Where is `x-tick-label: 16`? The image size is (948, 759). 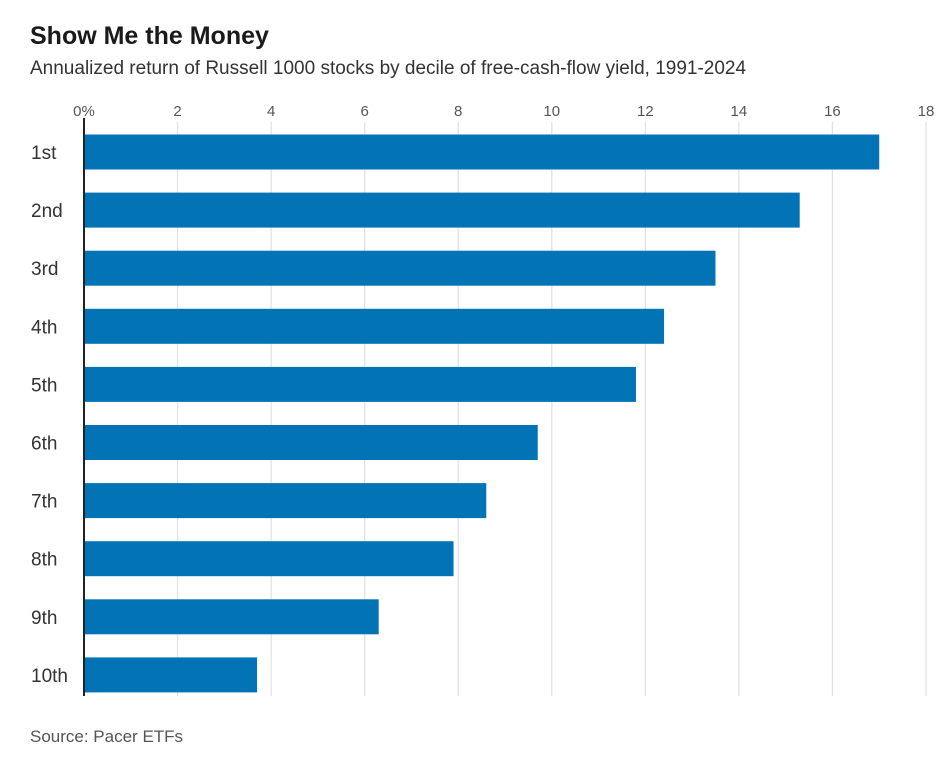
x-tick-label: 16 is located at coordinates (832, 111).